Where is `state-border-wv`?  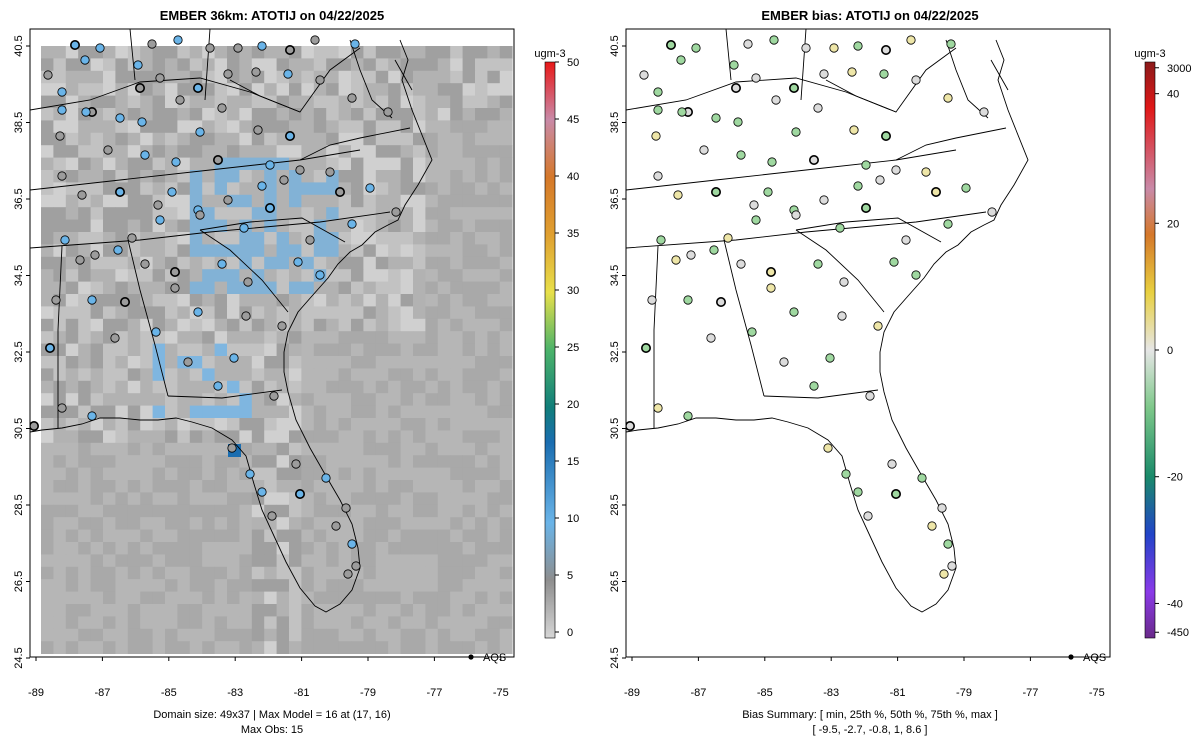
state-border-wv is located at coordinates (295, 80).